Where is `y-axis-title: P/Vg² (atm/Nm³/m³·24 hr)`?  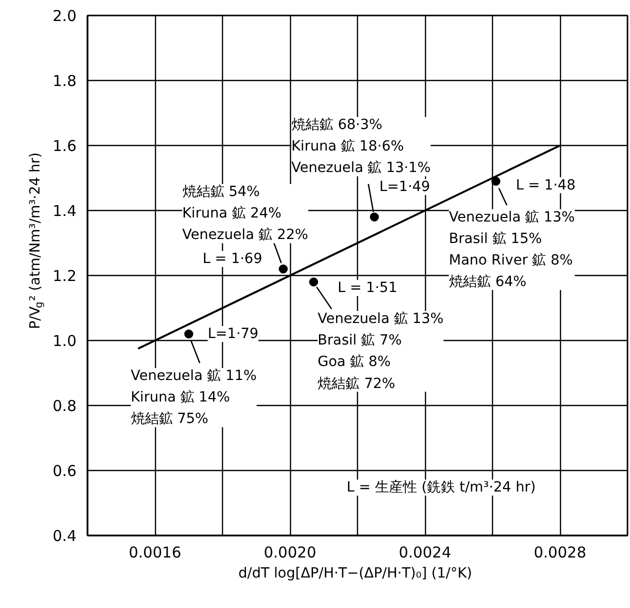
y-axis-title: P/Vg² (atm/Nm³/m³·24 hr) is located at coordinates (36, 241).